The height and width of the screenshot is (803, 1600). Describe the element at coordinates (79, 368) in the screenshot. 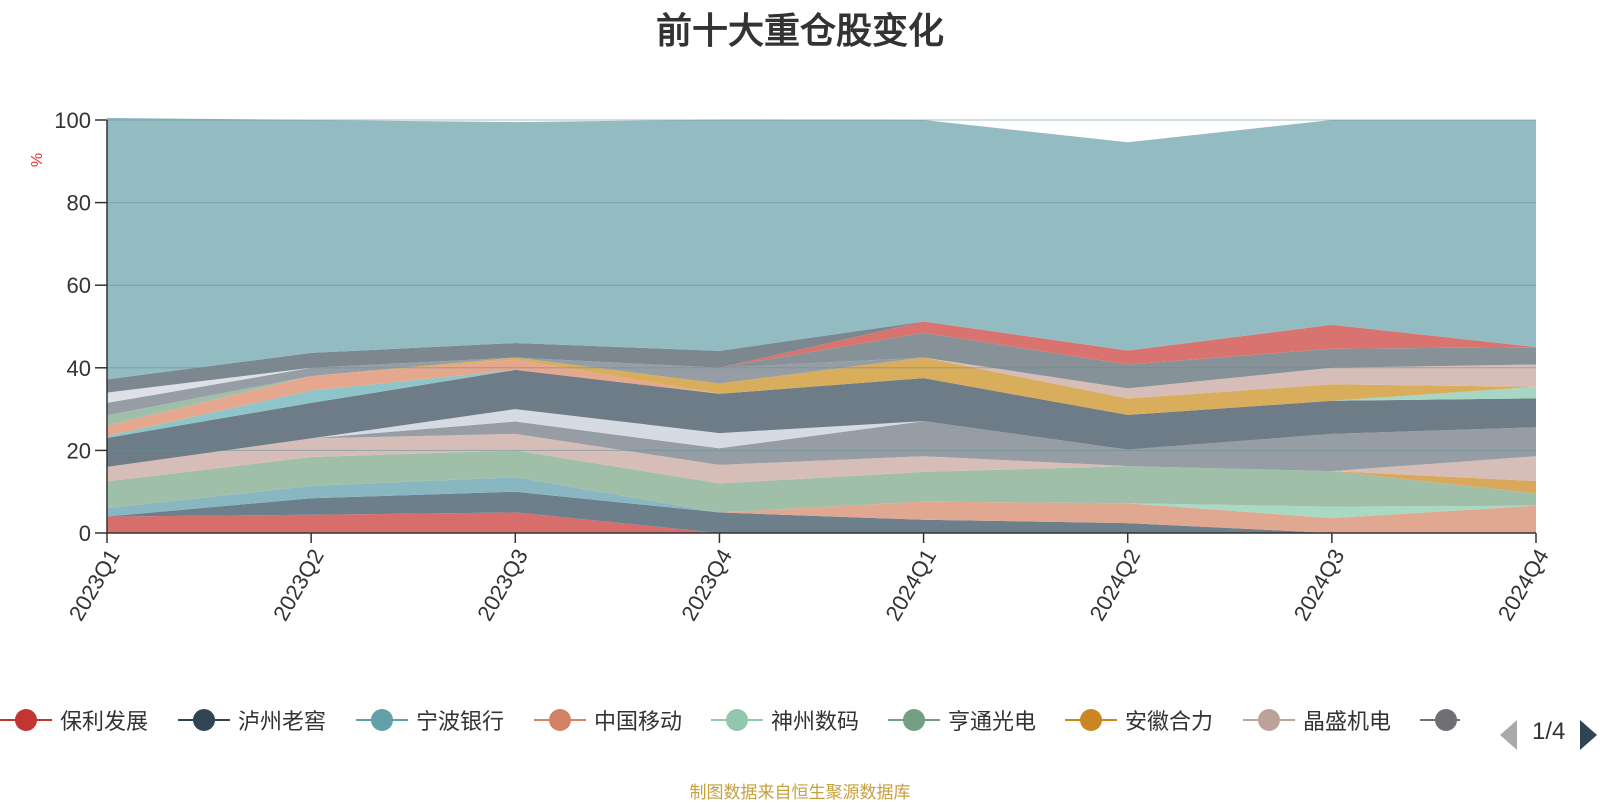

I see `y-tick-label: 40` at that location.